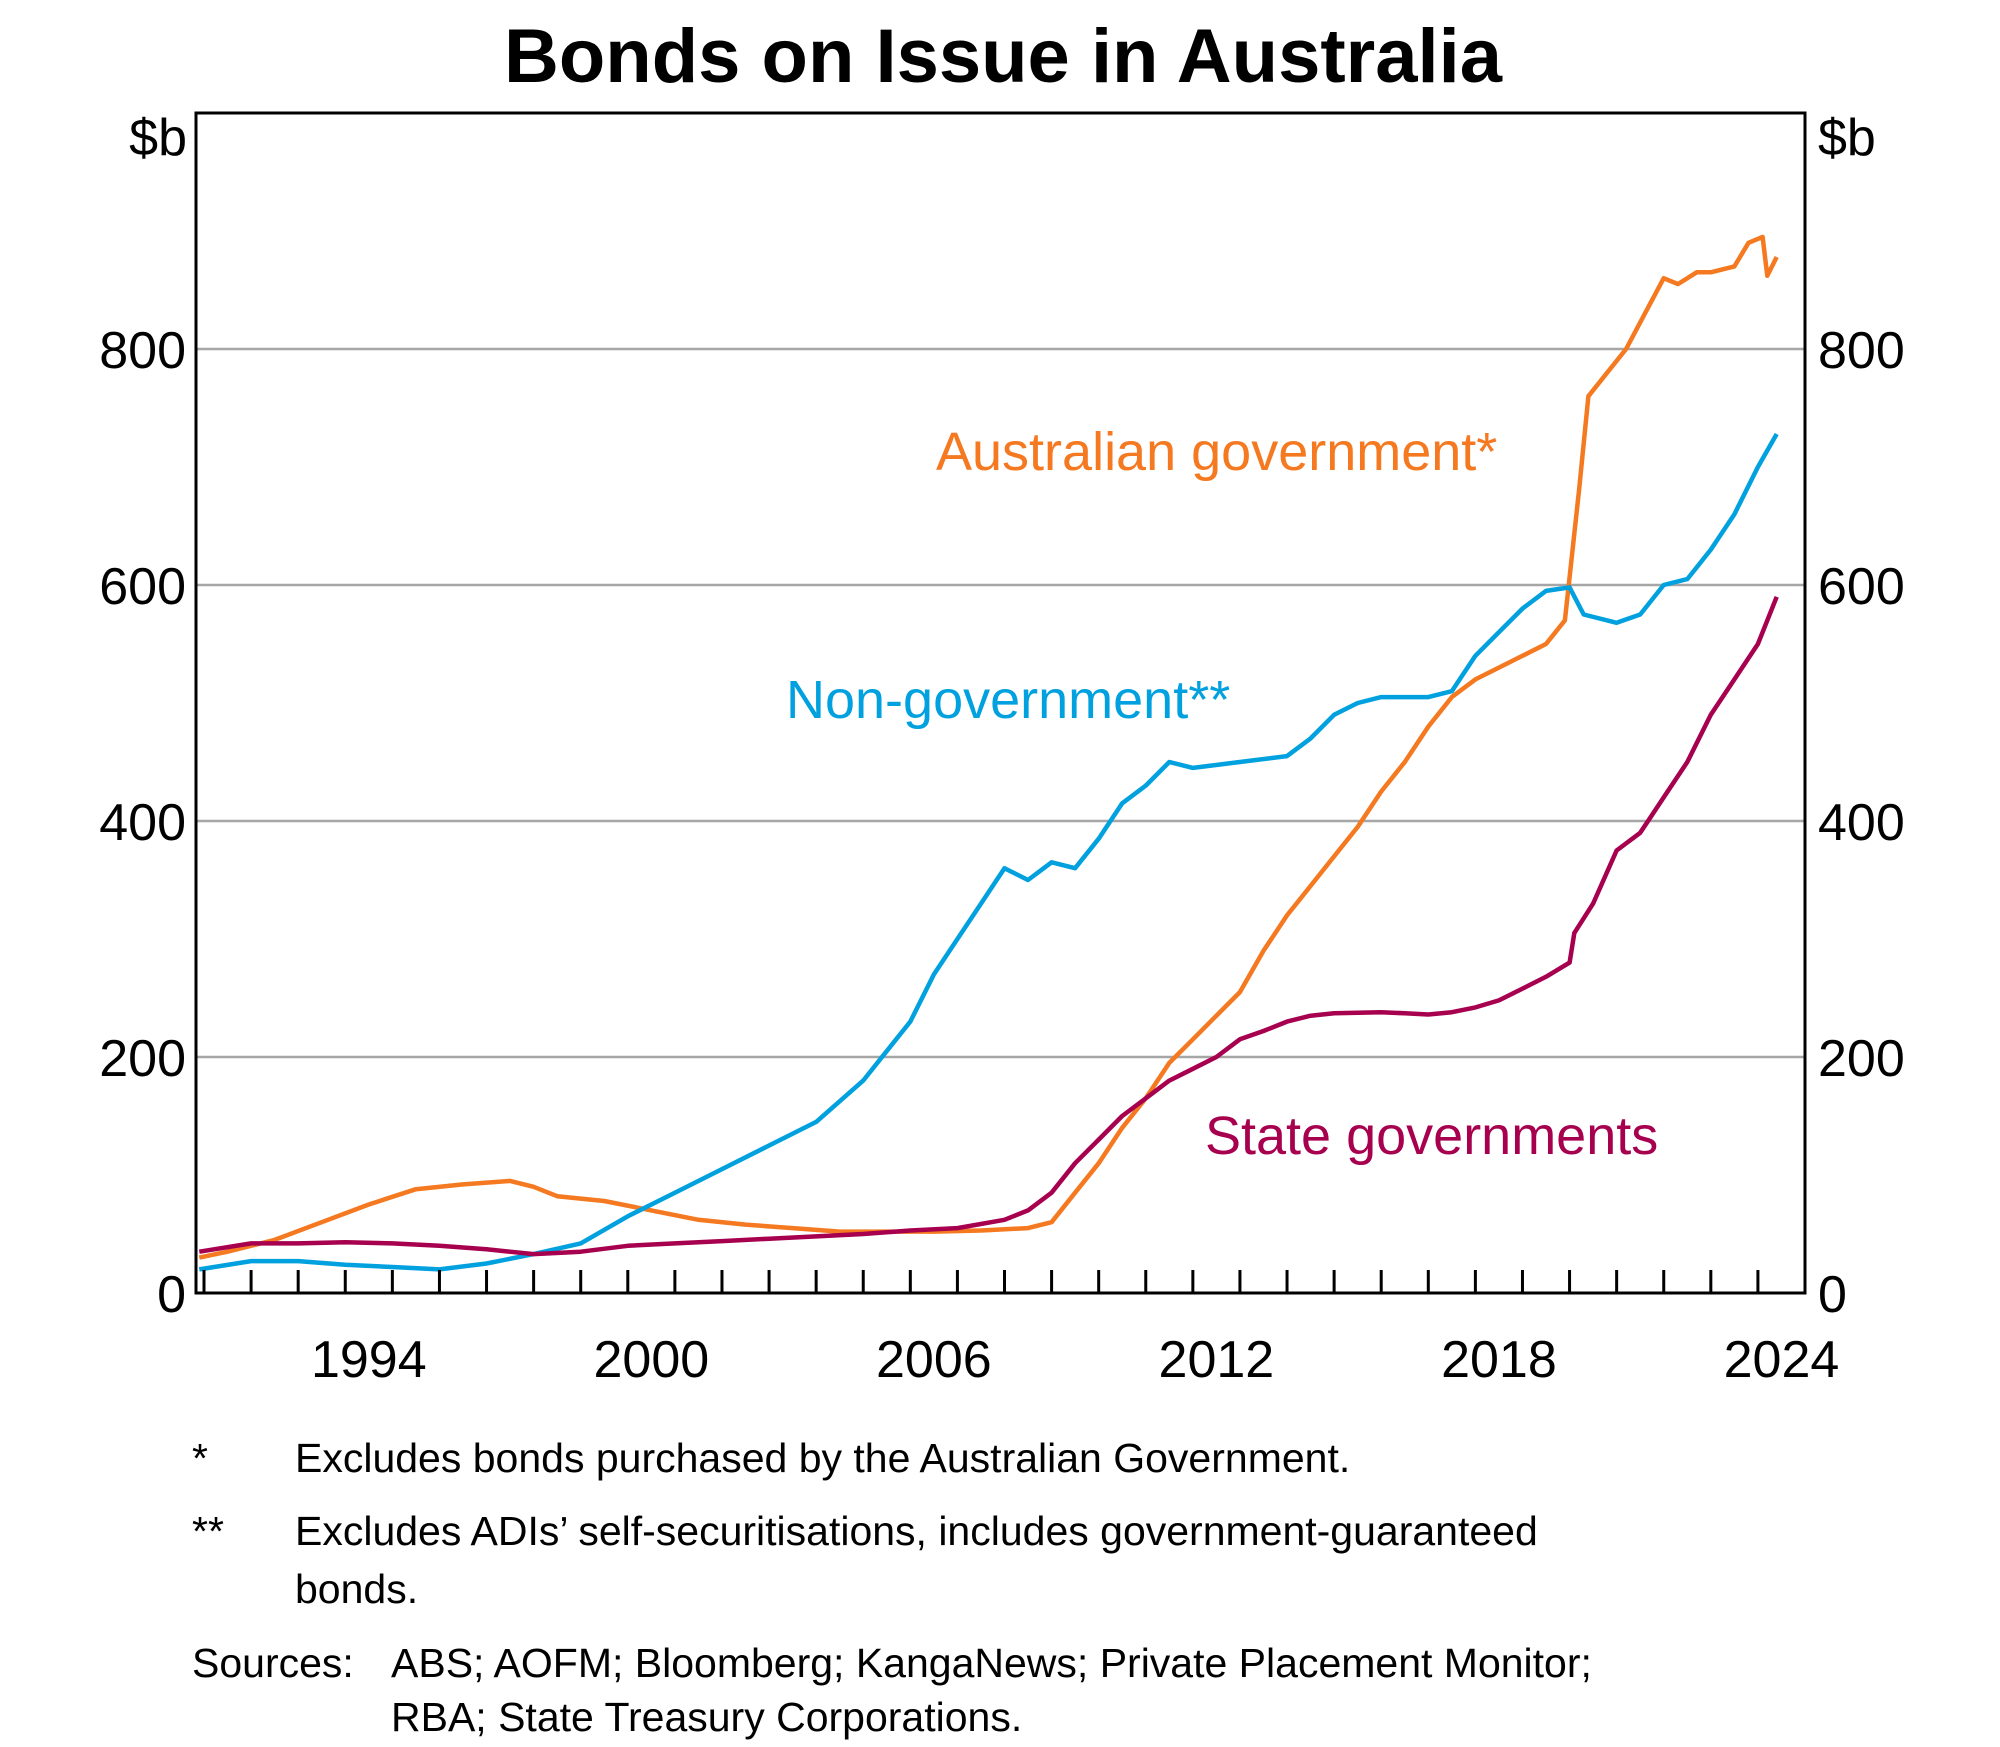 The width and height of the screenshot is (2000, 1747). What do you see at coordinates (1861, 351) in the screenshot?
I see `y-tick-label-right: 800` at bounding box center [1861, 351].